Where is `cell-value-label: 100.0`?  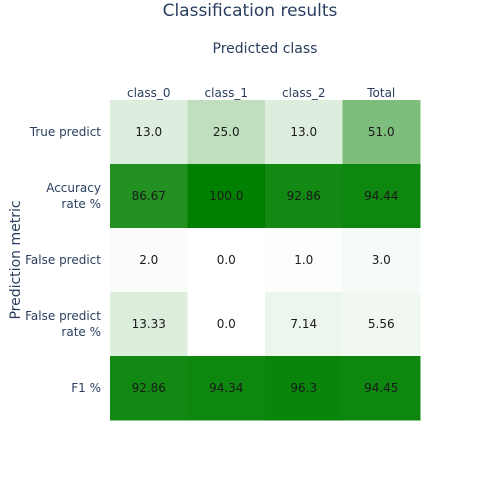
cell-value-label: 100.0 is located at coordinates (226, 196).